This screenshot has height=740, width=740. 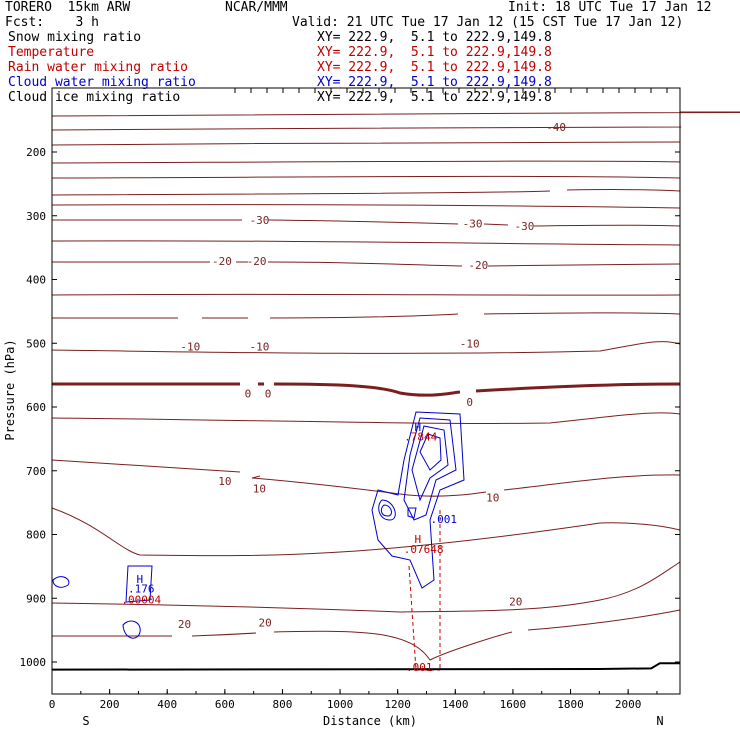 What do you see at coordinates (52, 704) in the screenshot?
I see `x-tick-label: 0` at bounding box center [52, 704].